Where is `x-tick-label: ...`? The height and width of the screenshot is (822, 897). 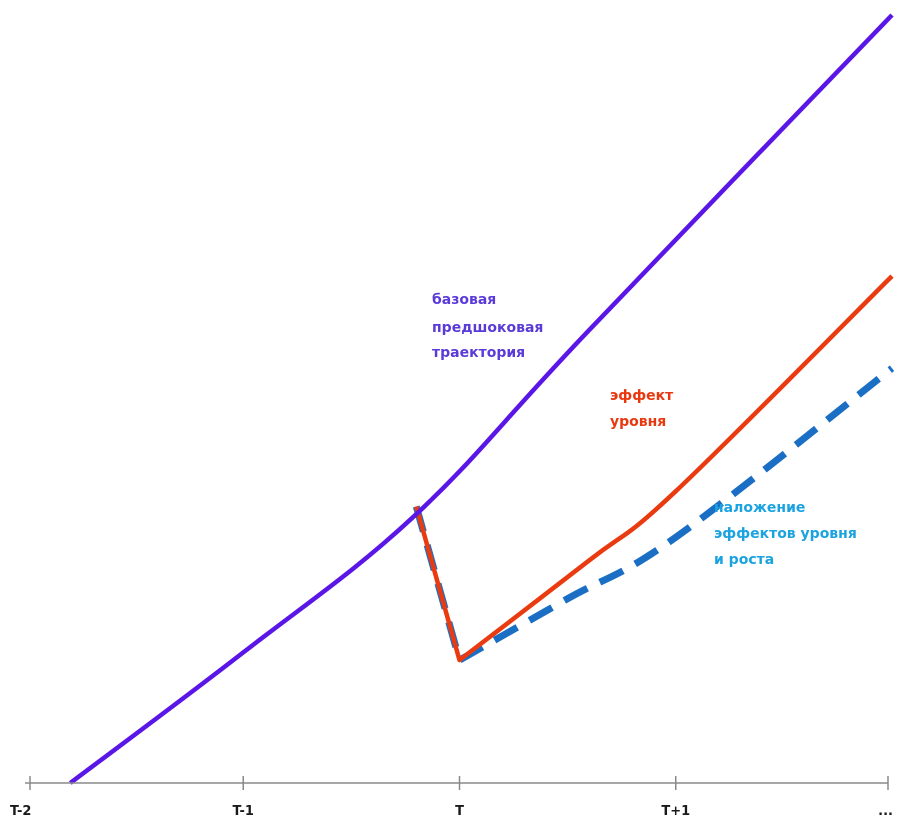 x-tick-label: ... is located at coordinates (885, 811).